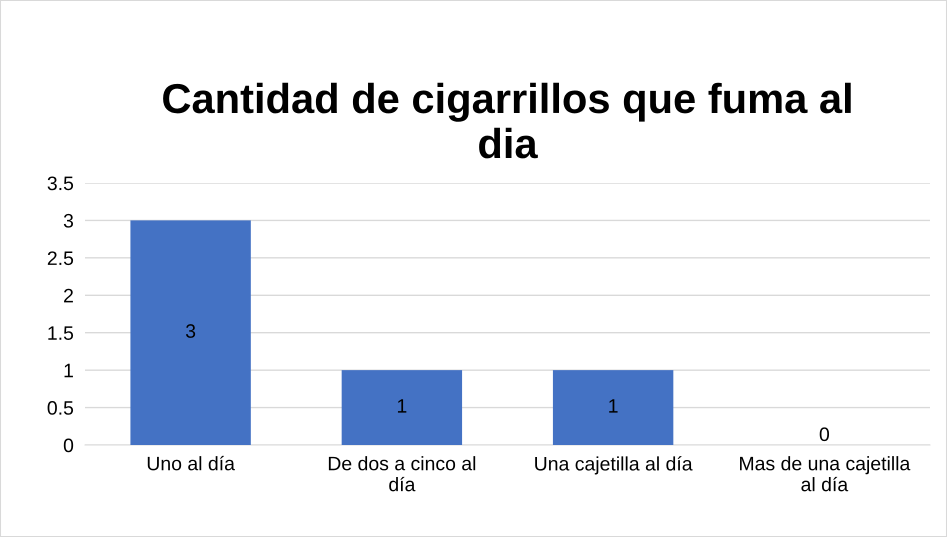 This screenshot has height=537, width=947. Describe the element at coordinates (69, 221) in the screenshot. I see `y-tick-label: 3` at that location.